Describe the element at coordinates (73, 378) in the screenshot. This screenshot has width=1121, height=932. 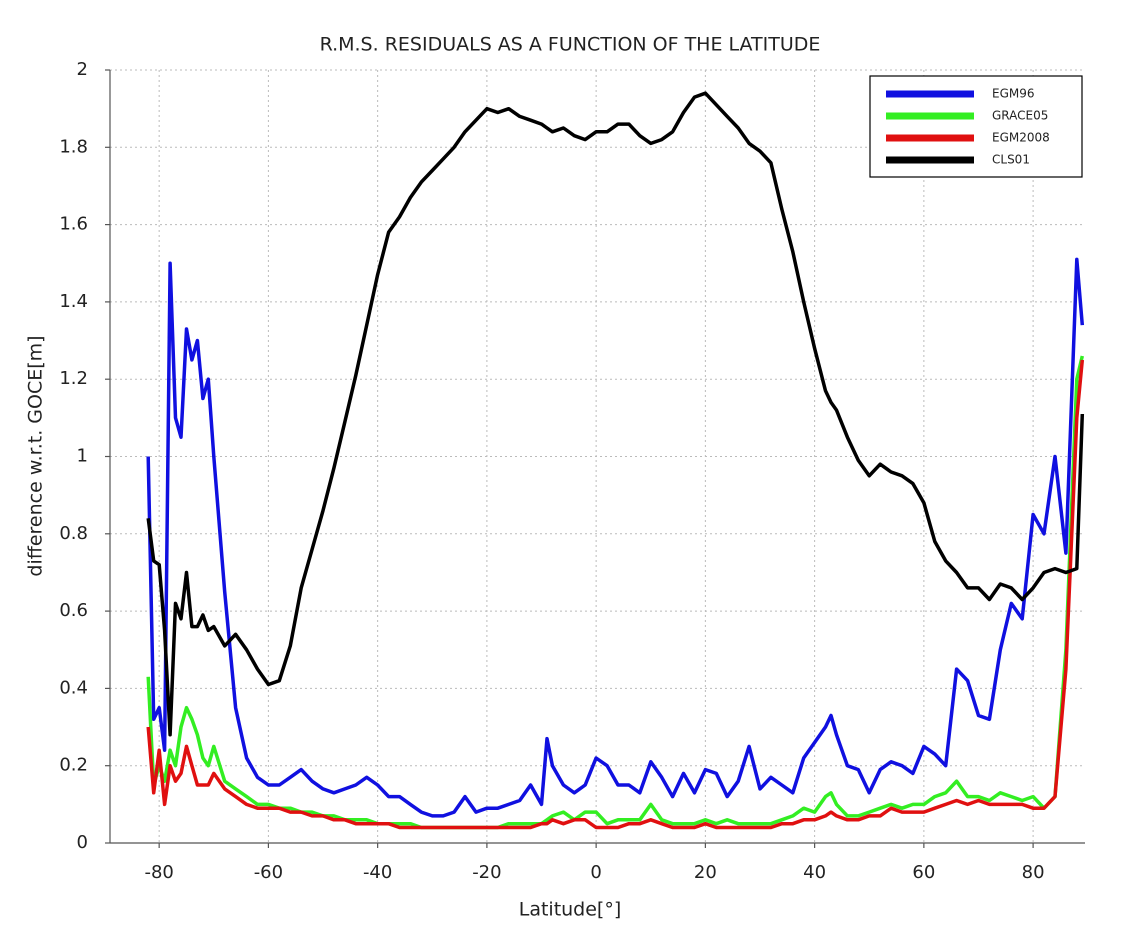
I see `y-tick-label: 1.2` at that location.